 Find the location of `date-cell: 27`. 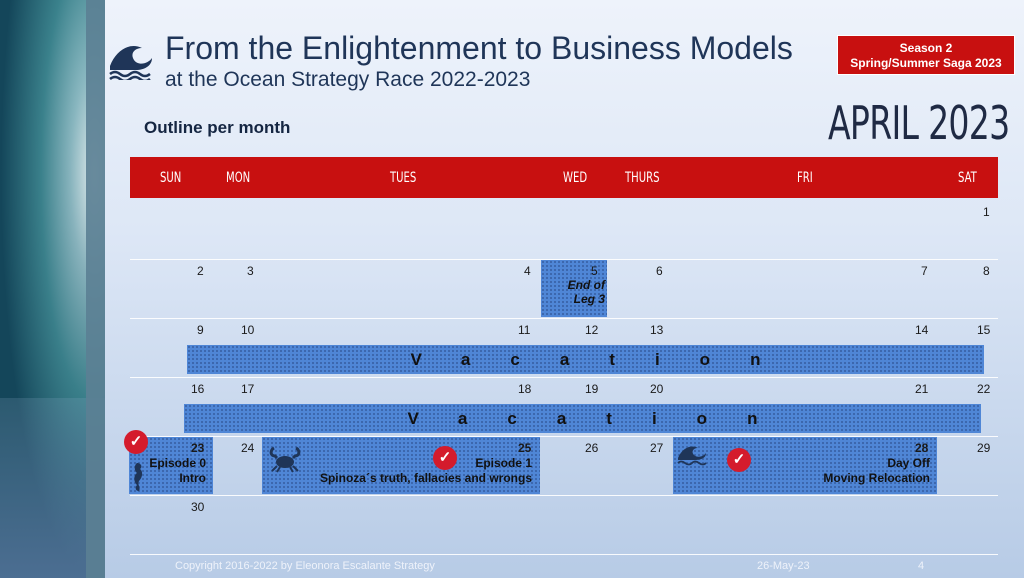

date-cell: 27 is located at coordinates (657, 448).